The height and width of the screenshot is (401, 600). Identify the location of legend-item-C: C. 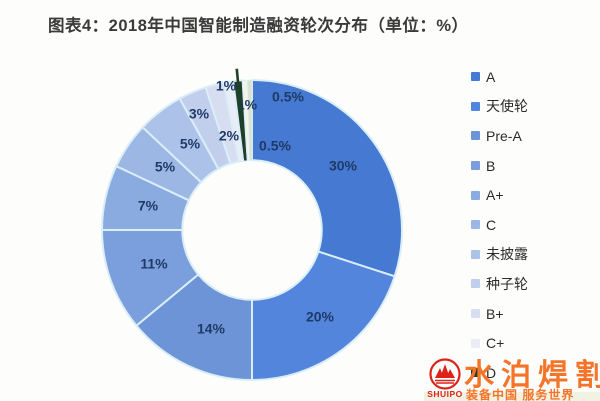
(531, 225).